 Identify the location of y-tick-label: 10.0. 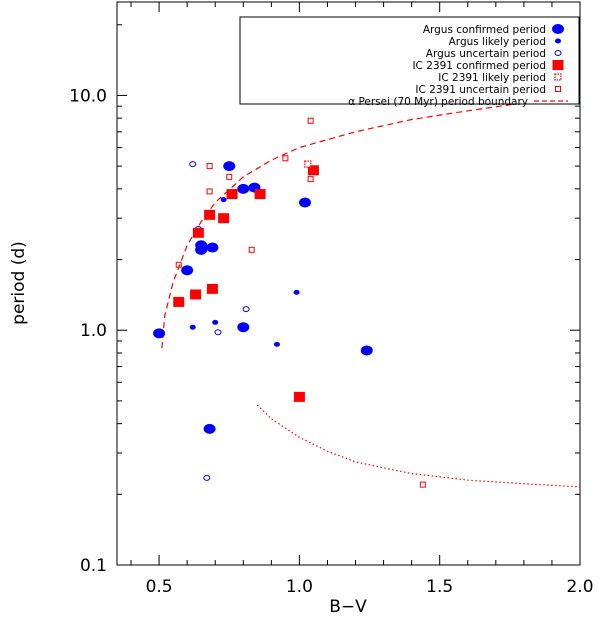
(88, 96).